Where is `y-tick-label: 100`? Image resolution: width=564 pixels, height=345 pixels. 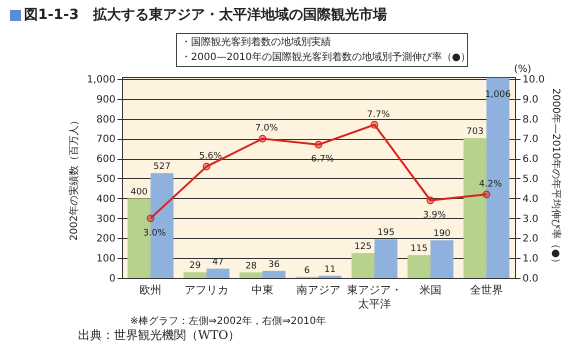 y-tick-label: 100 is located at coordinates (106, 259).